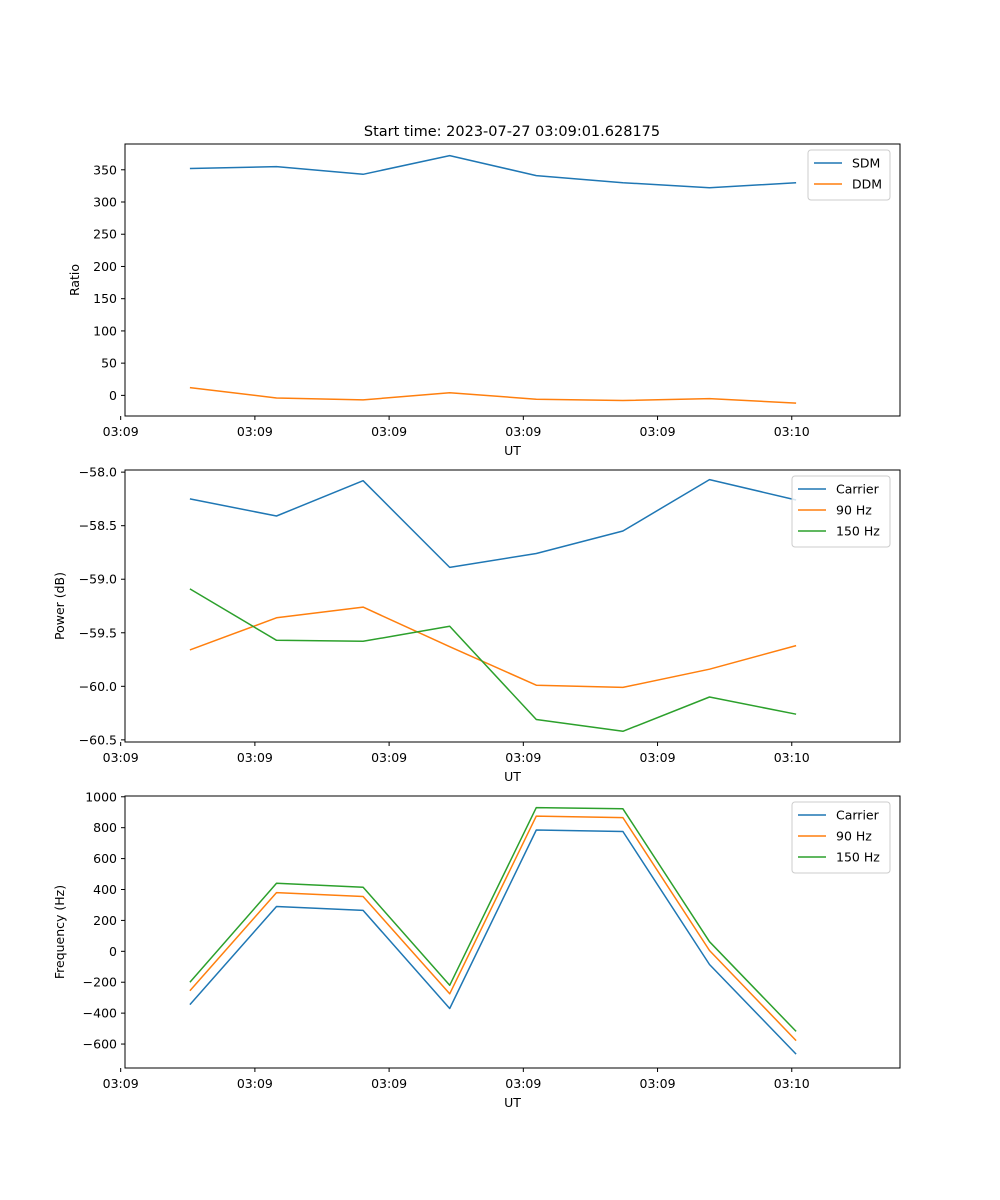  Describe the element at coordinates (105, 330) in the screenshot. I see `y-tick-label: 100` at that location.